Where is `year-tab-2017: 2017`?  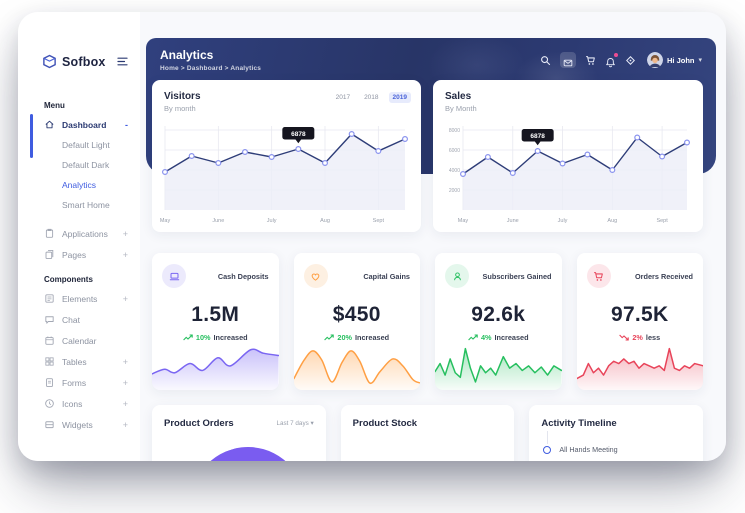 year-tab-2017: 2017 is located at coordinates (343, 97).